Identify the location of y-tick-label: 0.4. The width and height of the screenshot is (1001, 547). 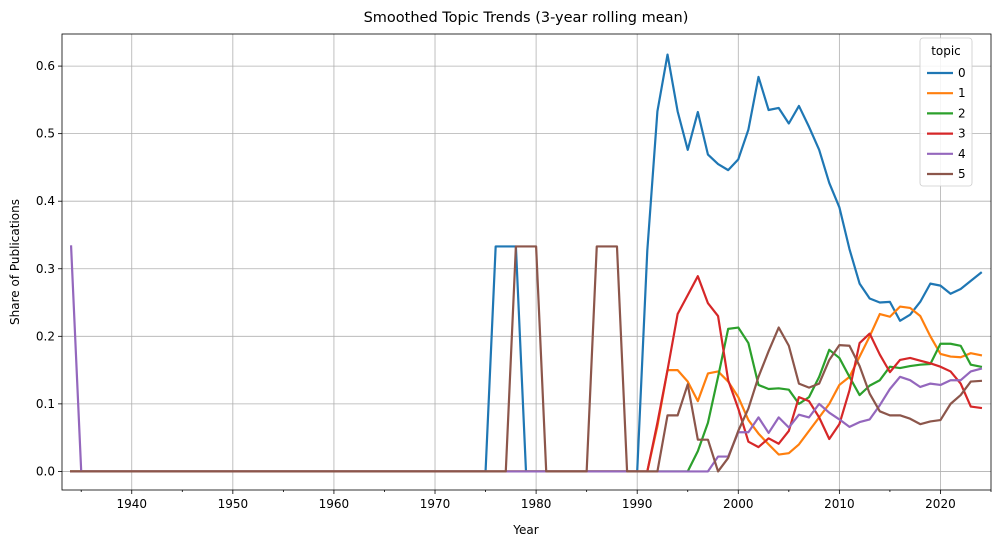
(45, 201).